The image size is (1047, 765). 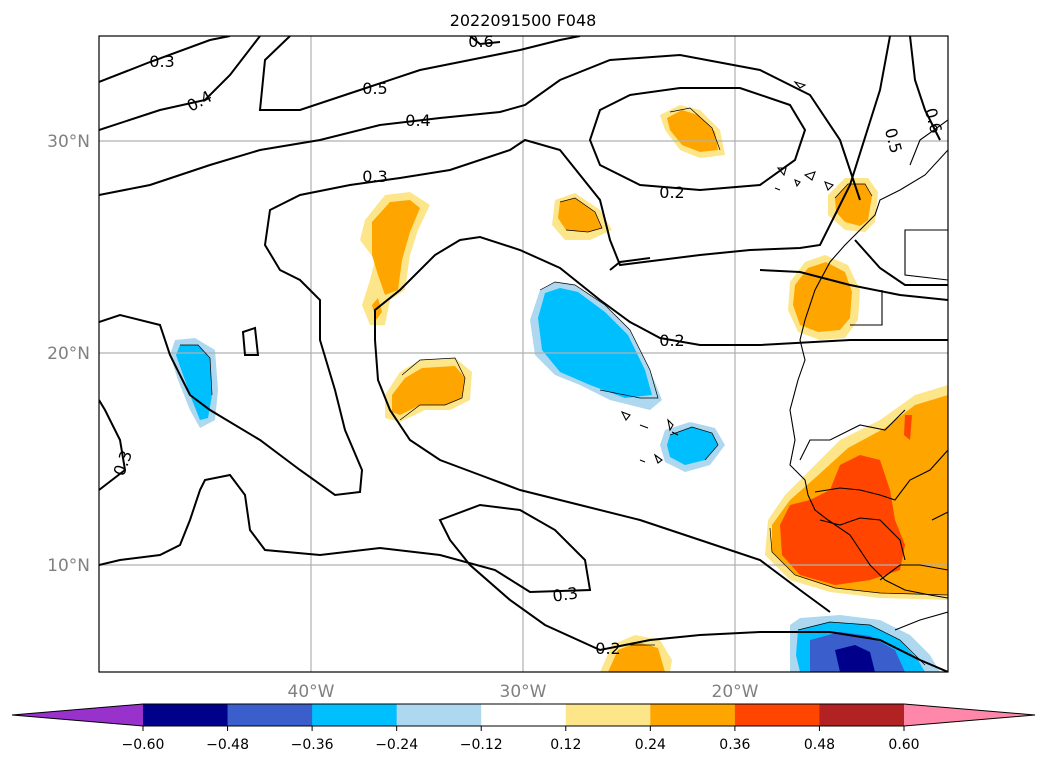 What do you see at coordinates (734, 745) in the screenshot?
I see `colorbar-tick-label: 0.36` at bounding box center [734, 745].